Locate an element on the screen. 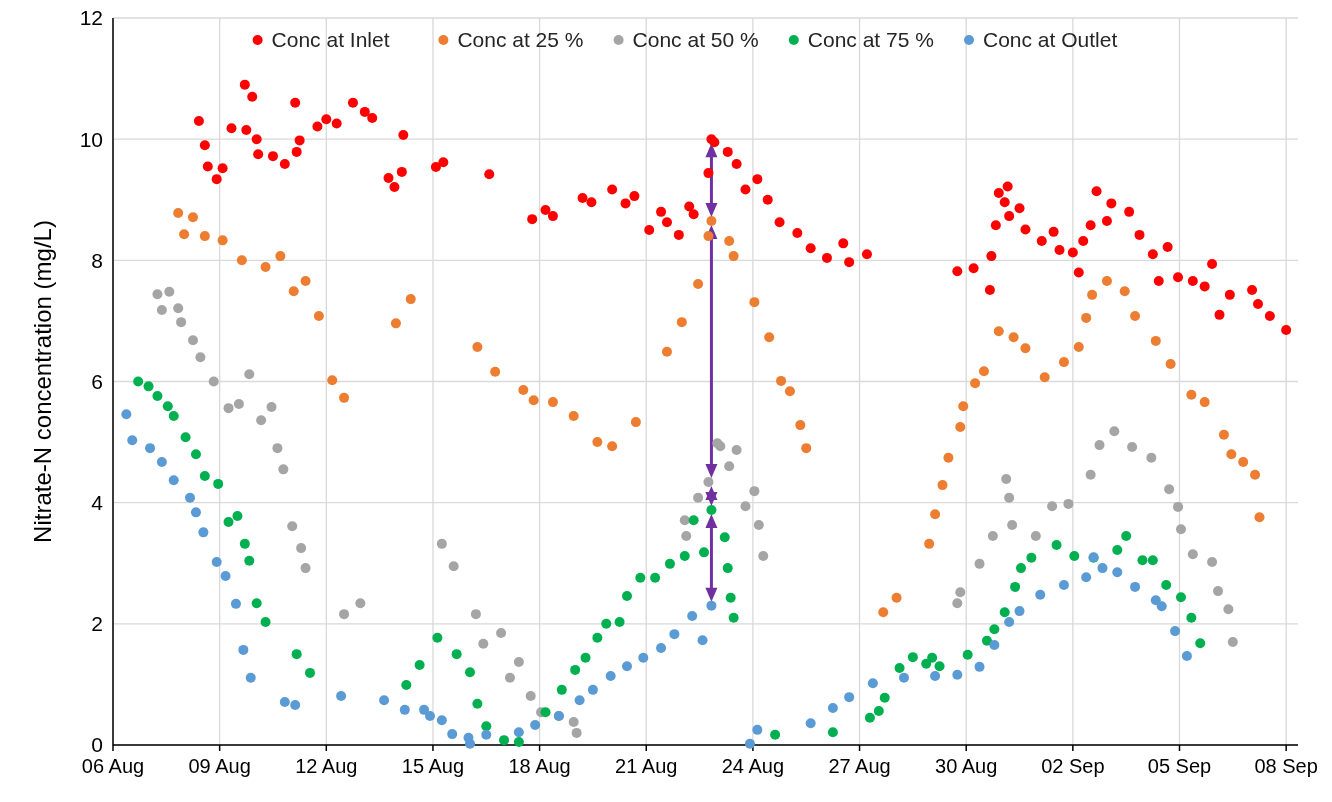 The image size is (1332, 802). x-tick-label: 30 Aug is located at coordinates (966, 766).